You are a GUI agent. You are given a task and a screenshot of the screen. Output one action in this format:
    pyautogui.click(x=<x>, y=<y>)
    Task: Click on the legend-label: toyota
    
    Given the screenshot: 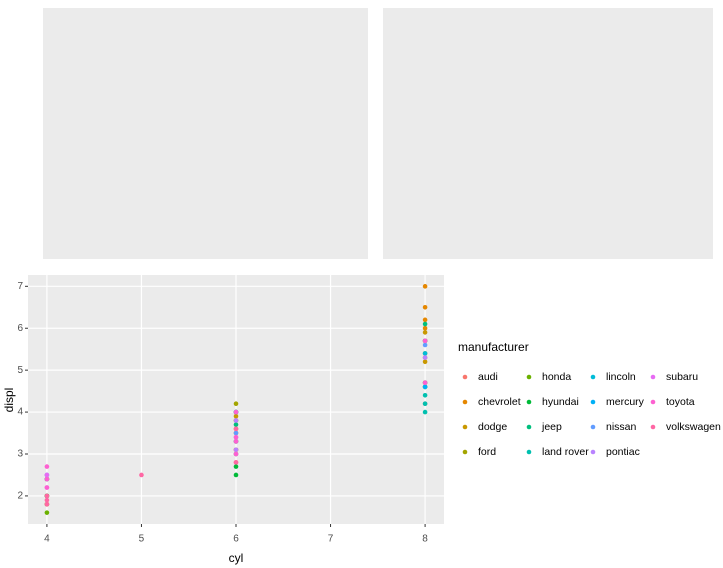 What is the action you would take?
    pyautogui.click(x=680, y=402)
    